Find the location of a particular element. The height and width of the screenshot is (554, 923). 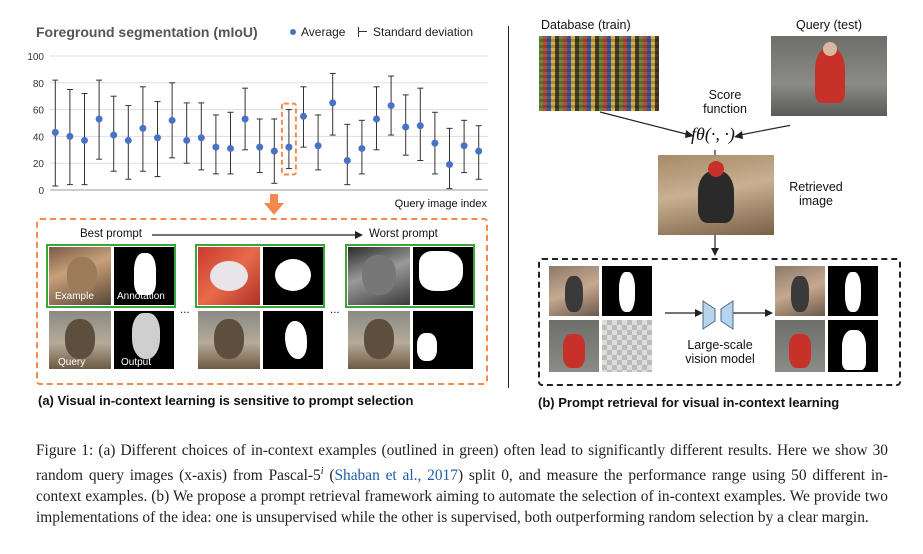

score-function-formula: fθ(·, ·) is located at coordinates (713, 134).